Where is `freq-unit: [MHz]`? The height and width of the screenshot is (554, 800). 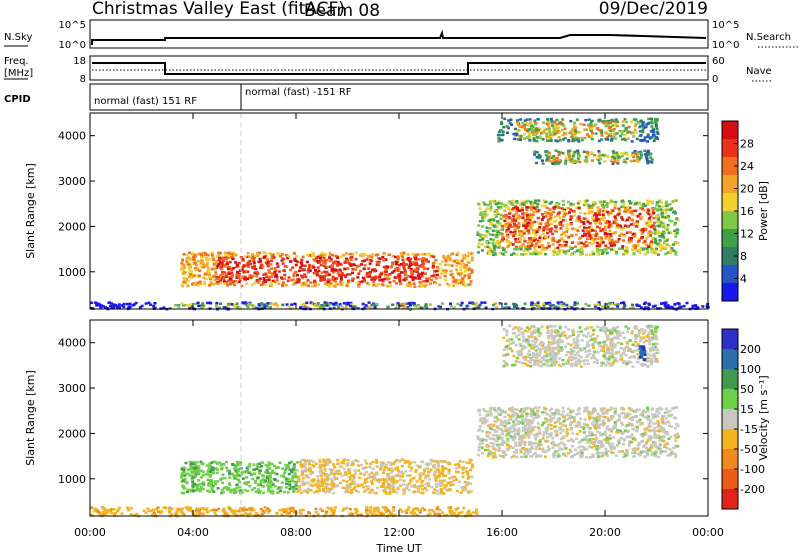 freq-unit: [MHz] is located at coordinates (18, 73).